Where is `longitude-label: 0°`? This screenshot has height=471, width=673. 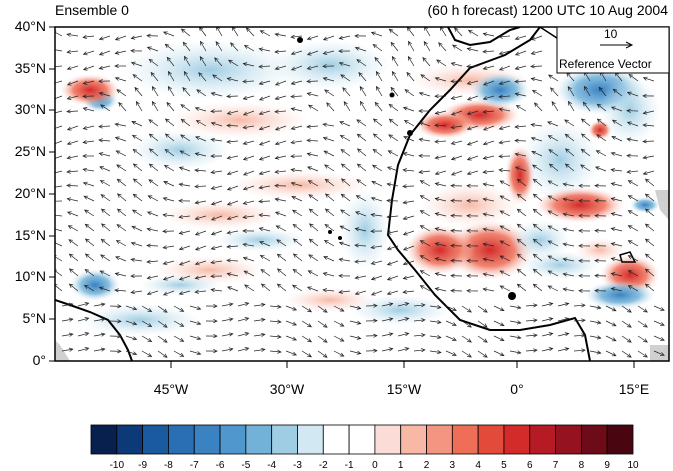 longitude-label: 0° is located at coordinates (517, 389).